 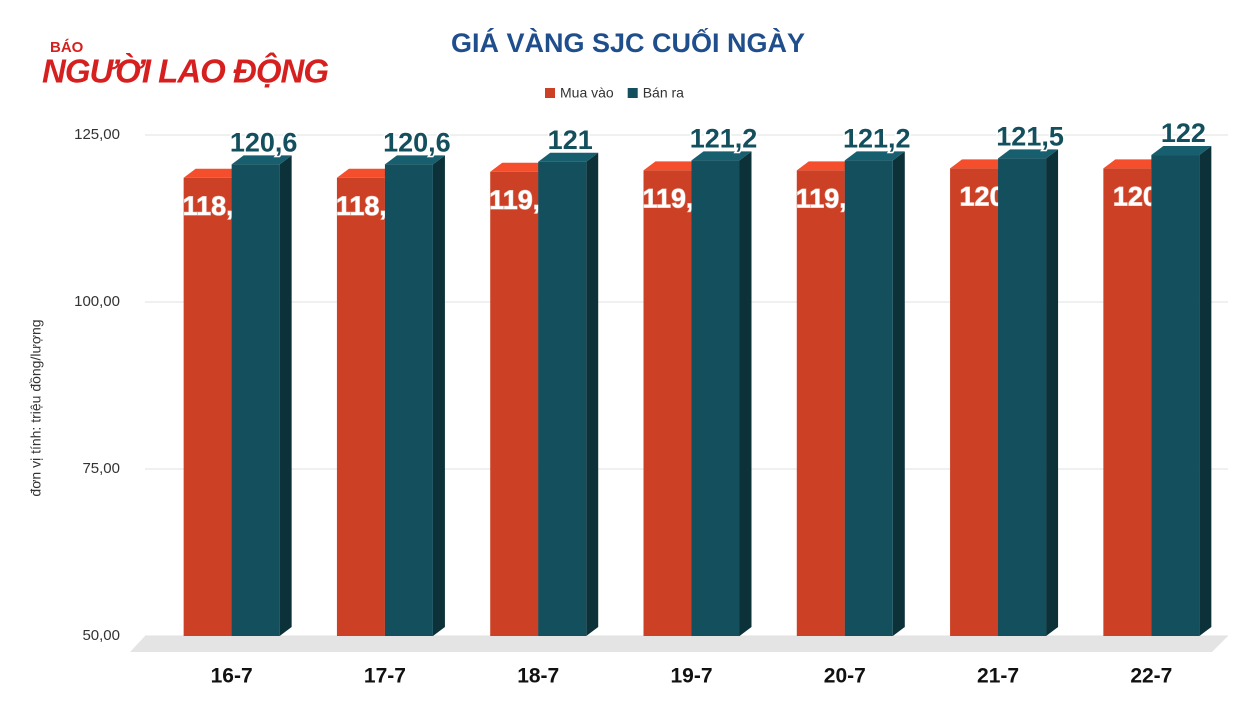 What do you see at coordinates (845, 676) in the screenshot?
I see `x-tick-label: 20-7` at bounding box center [845, 676].